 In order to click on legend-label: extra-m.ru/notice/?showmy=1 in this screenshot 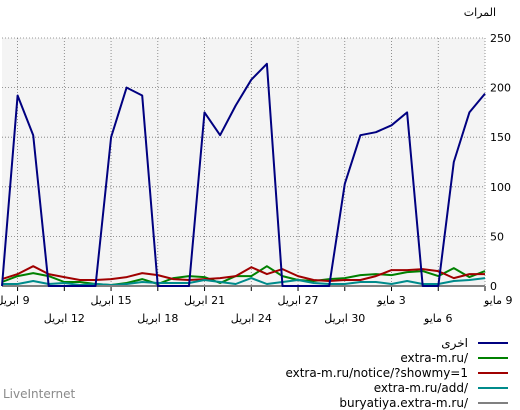, I will do `click(376, 372)`.